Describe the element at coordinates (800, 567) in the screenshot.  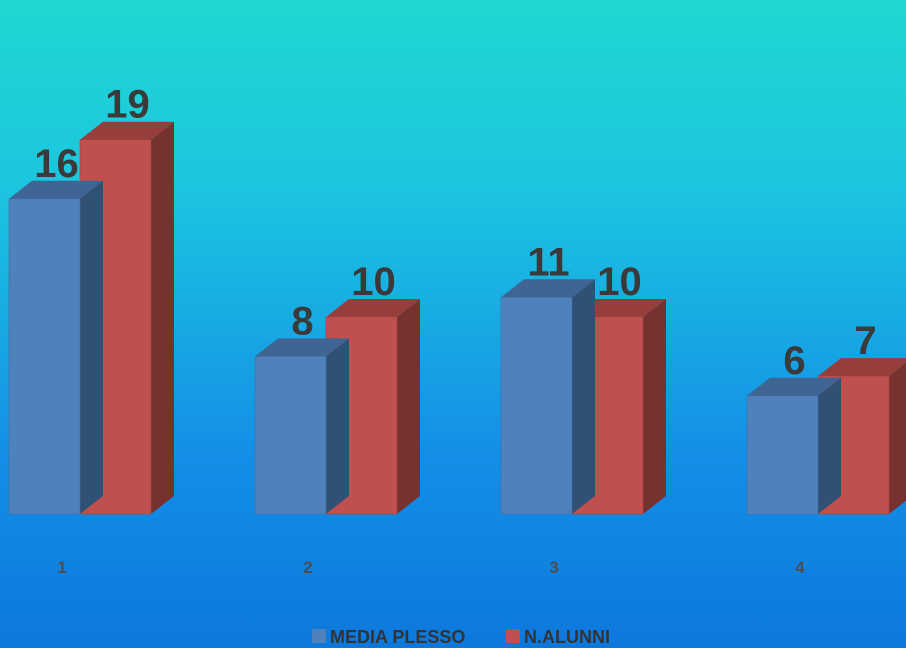
I see `x-tick-label: 4` at that location.